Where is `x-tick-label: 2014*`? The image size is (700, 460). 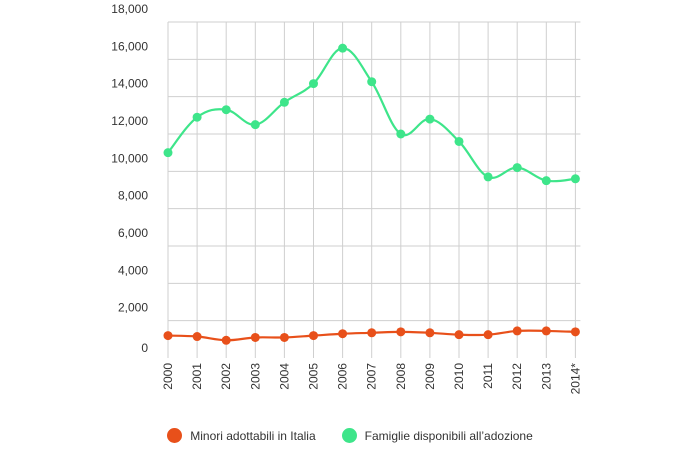 x-tick-label: 2014* is located at coordinates (575, 379).